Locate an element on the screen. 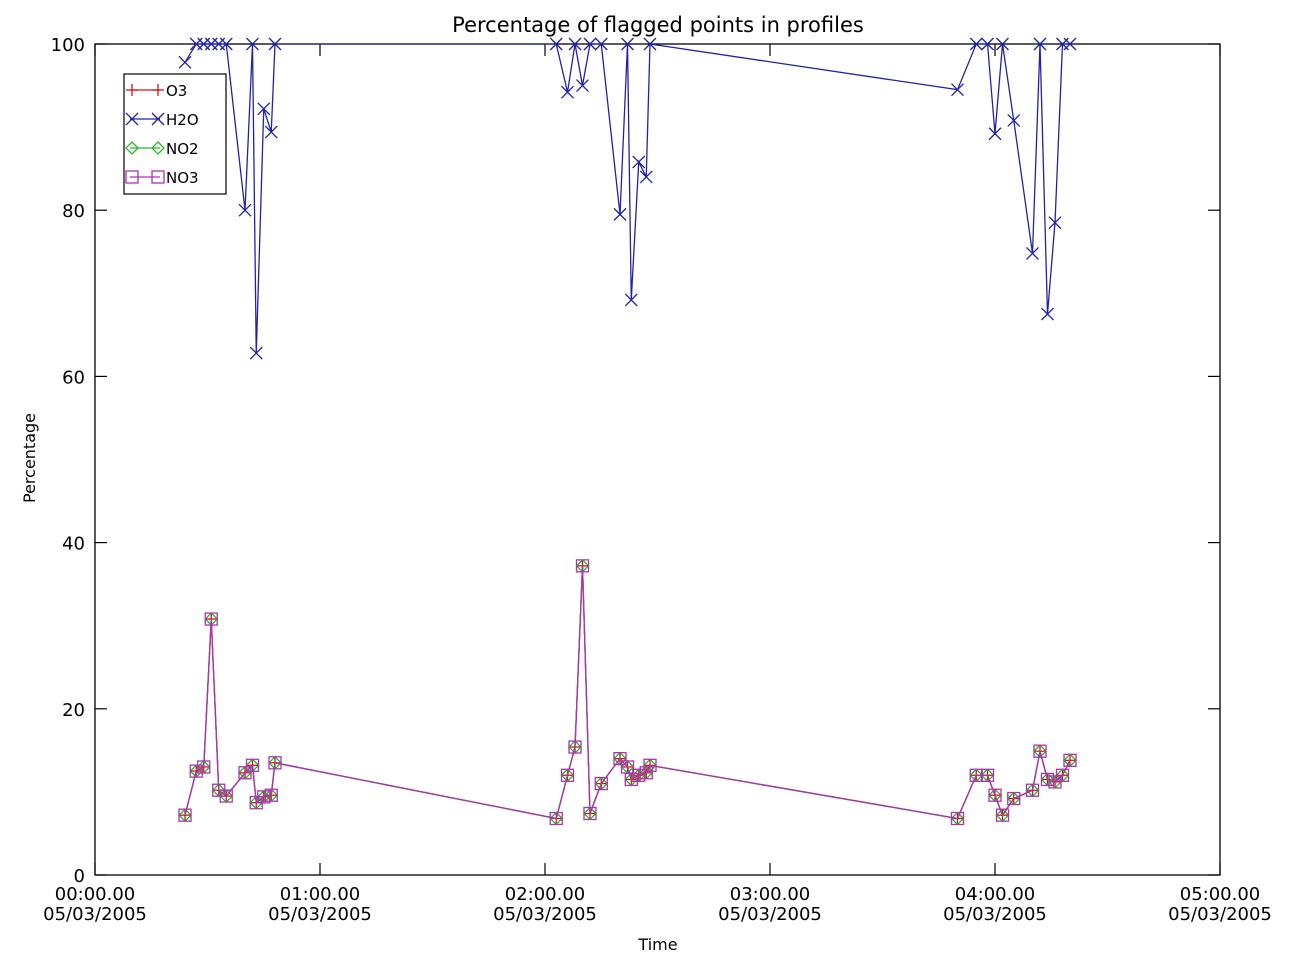  legend: O3 H2O NO2 NO3 is located at coordinates (175, 134).